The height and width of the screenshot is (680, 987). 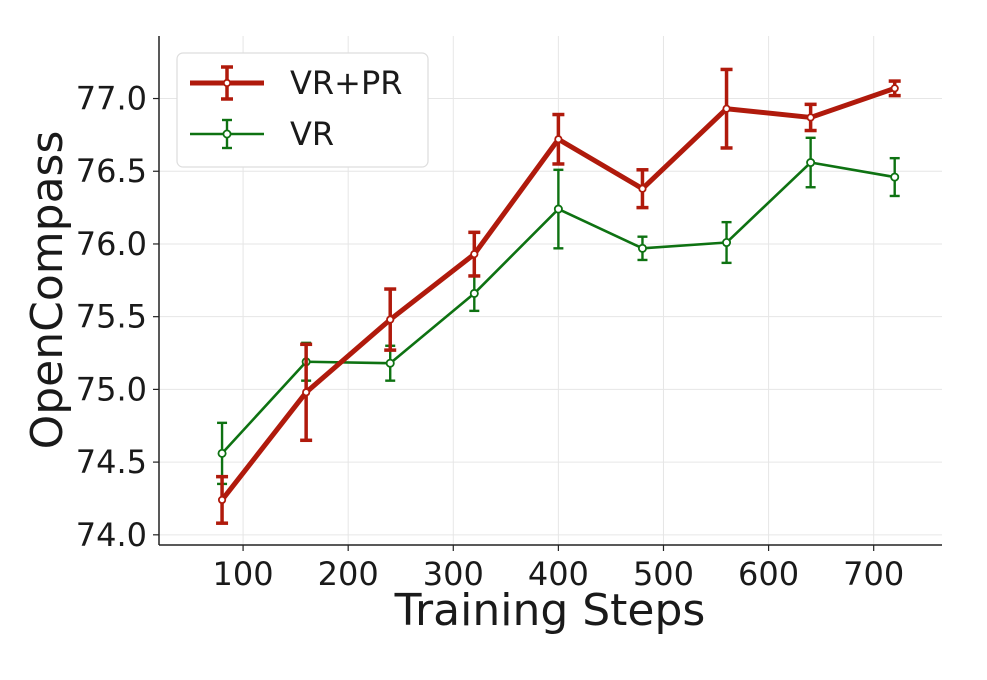 What do you see at coordinates (262, 134) in the screenshot?
I see `legend-entry-vr: VR` at bounding box center [262, 134].